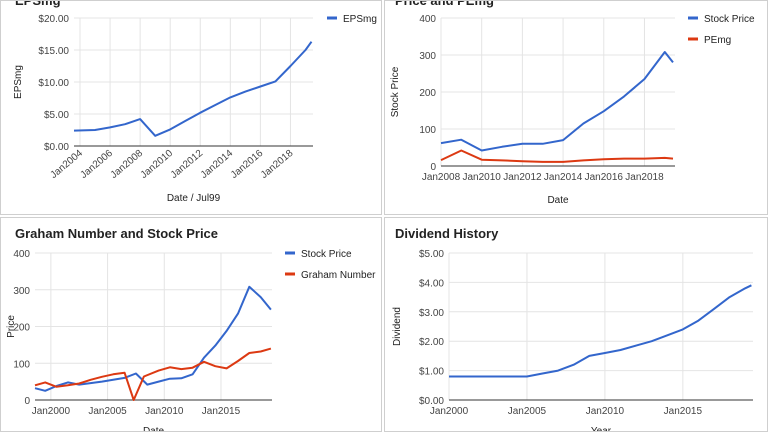  Describe the element at coordinates (557, 156) in the screenshot. I see `series-line-pemg` at that location.